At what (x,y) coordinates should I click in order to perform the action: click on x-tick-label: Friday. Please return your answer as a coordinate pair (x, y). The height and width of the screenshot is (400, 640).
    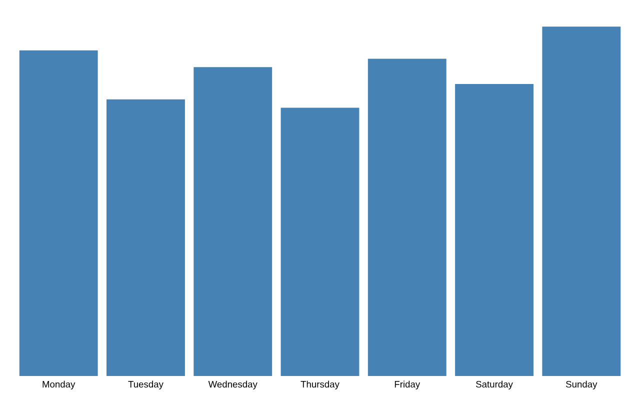
    Looking at the image, I should click on (407, 385).